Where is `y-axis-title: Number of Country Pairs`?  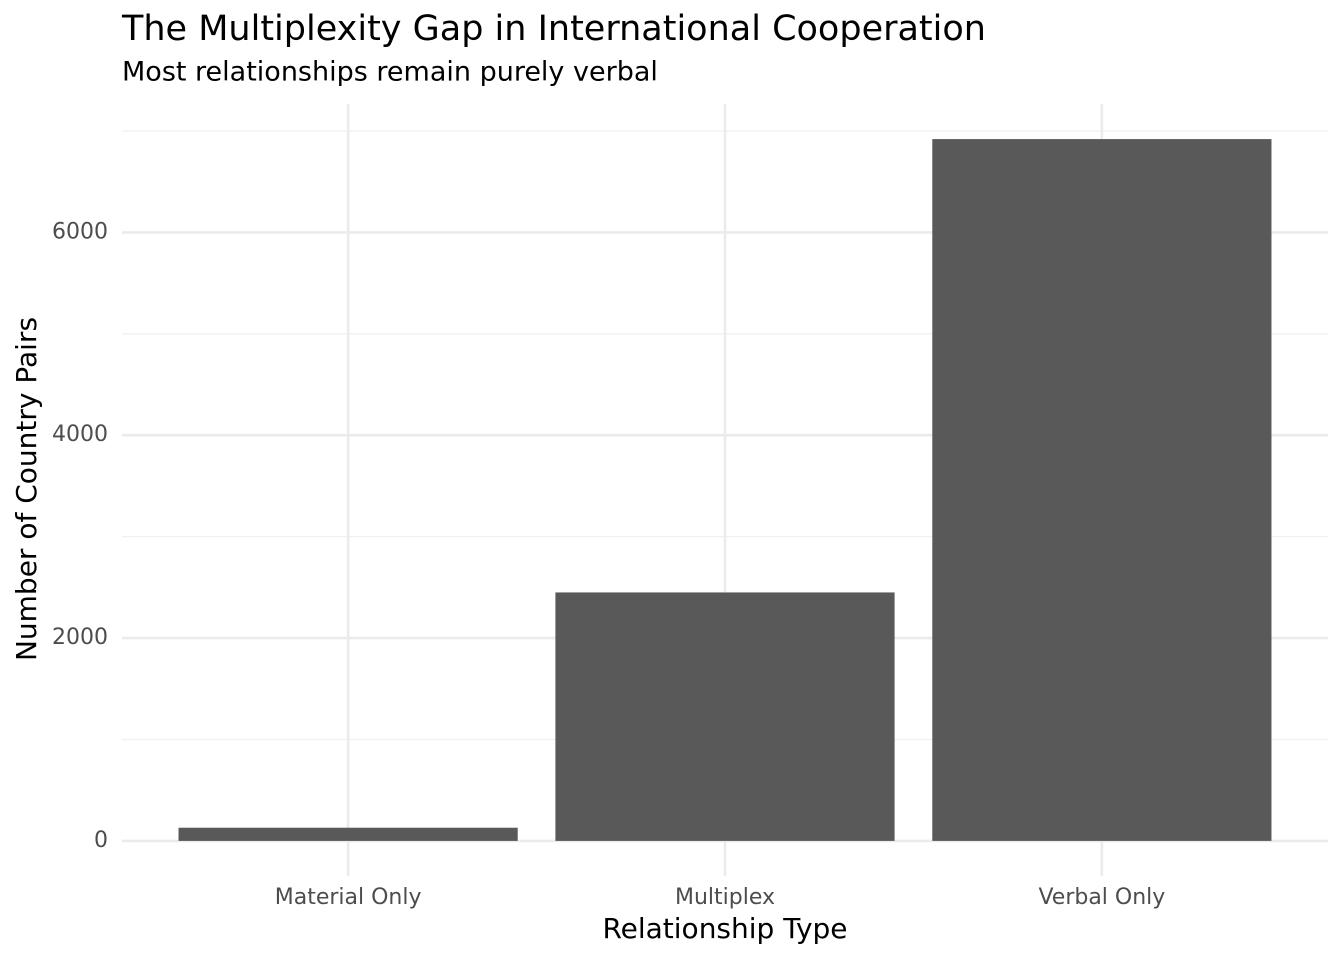
y-axis-title: Number of Country Pairs is located at coordinates (26, 489).